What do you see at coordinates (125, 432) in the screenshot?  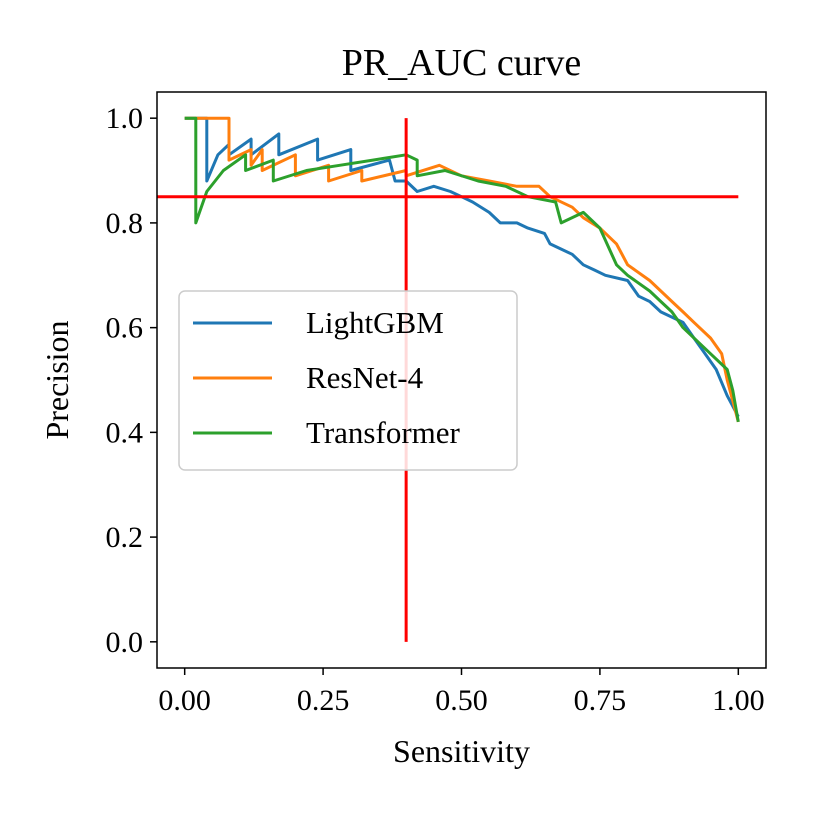 I see `y-tick-label: 0.4` at bounding box center [125, 432].